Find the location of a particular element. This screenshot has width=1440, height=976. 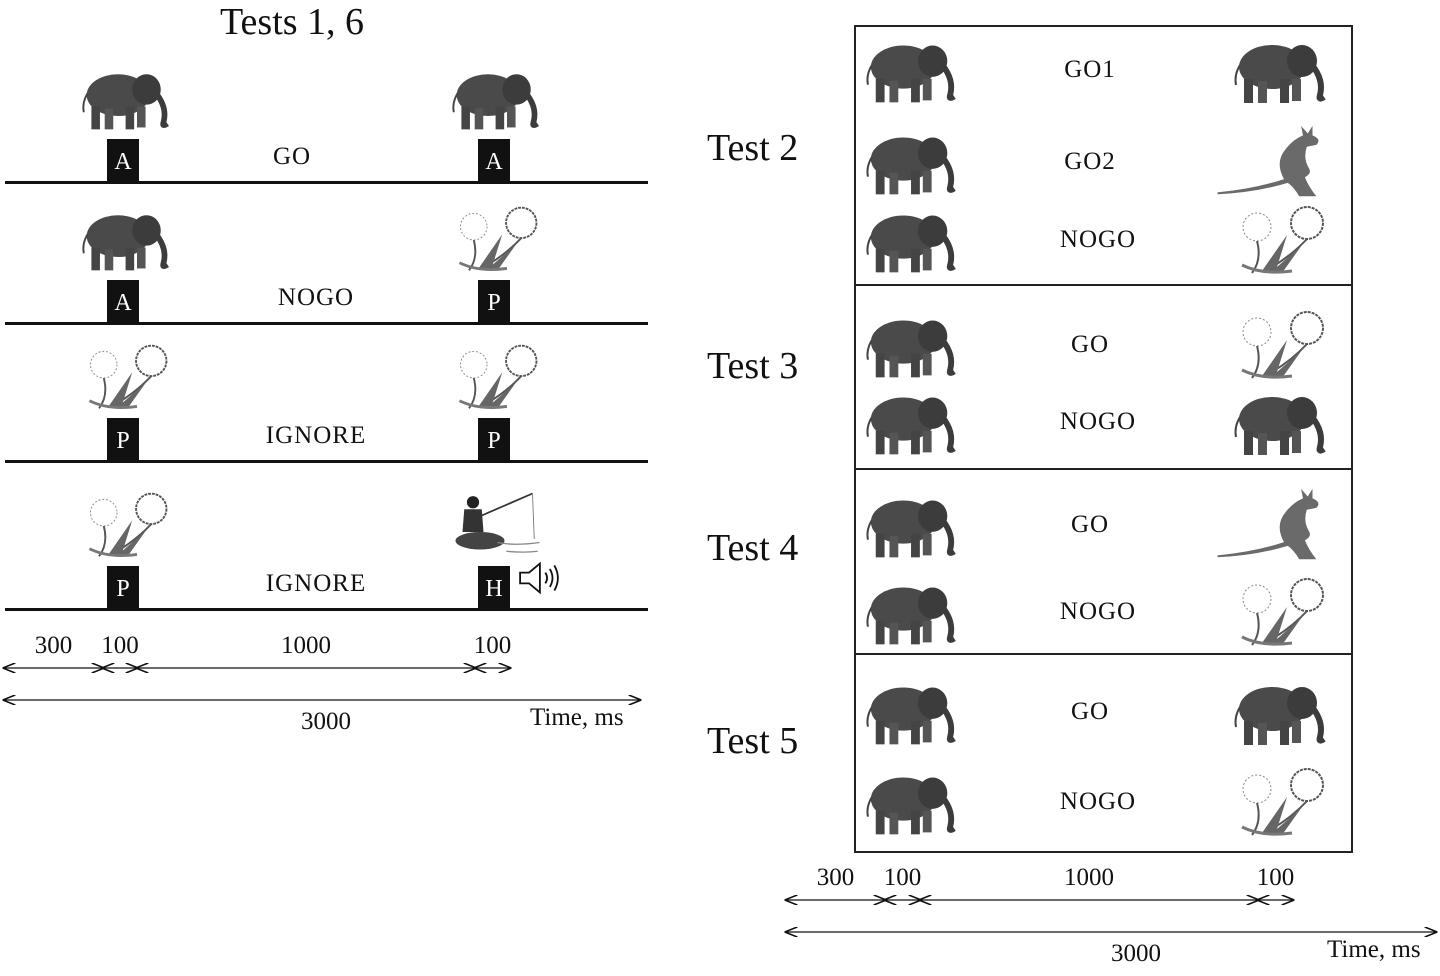

test-label: Test 3 is located at coordinates (753, 366).